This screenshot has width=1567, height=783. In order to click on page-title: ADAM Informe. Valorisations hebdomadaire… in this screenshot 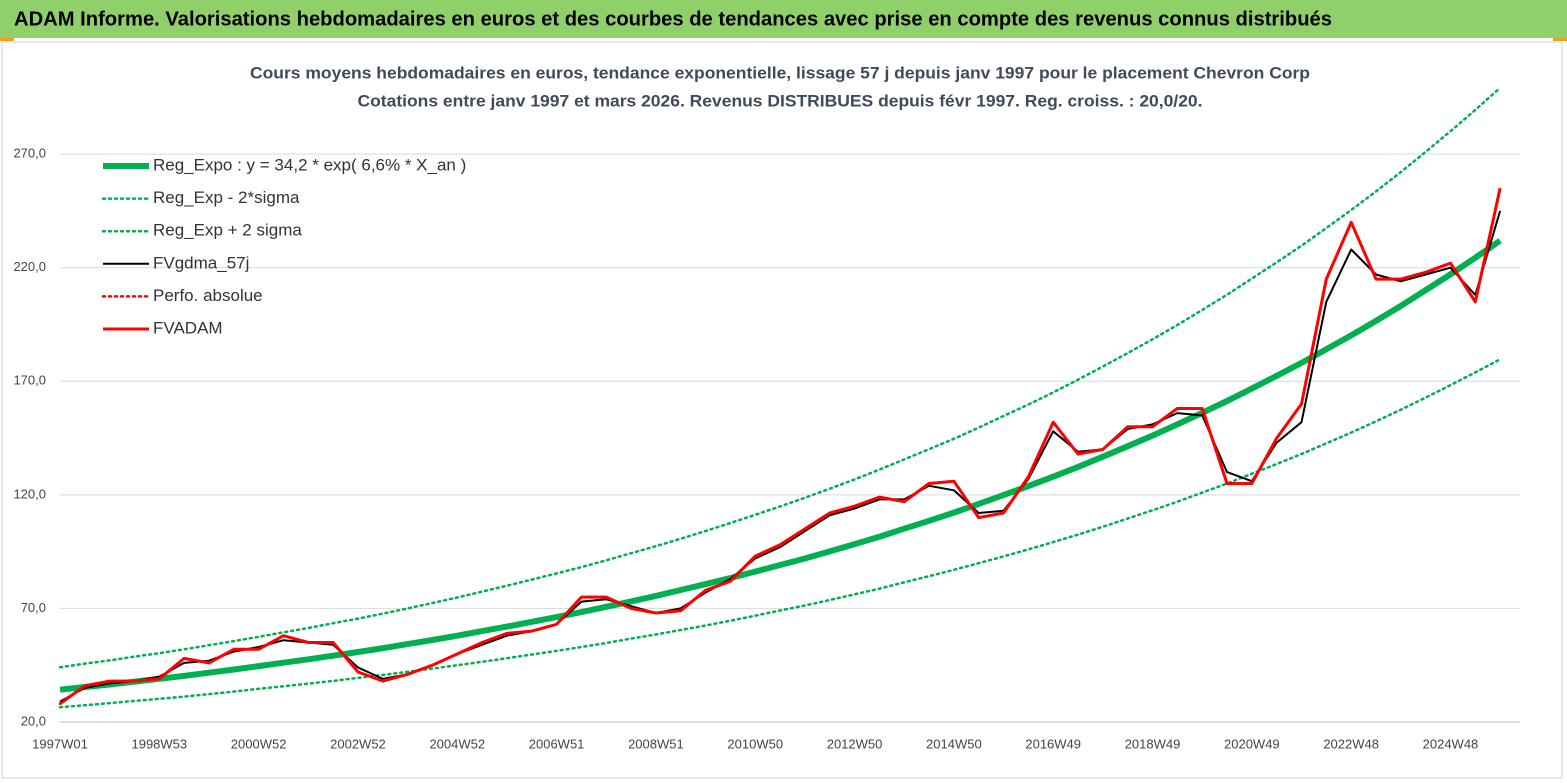, I will do `click(673, 19)`.